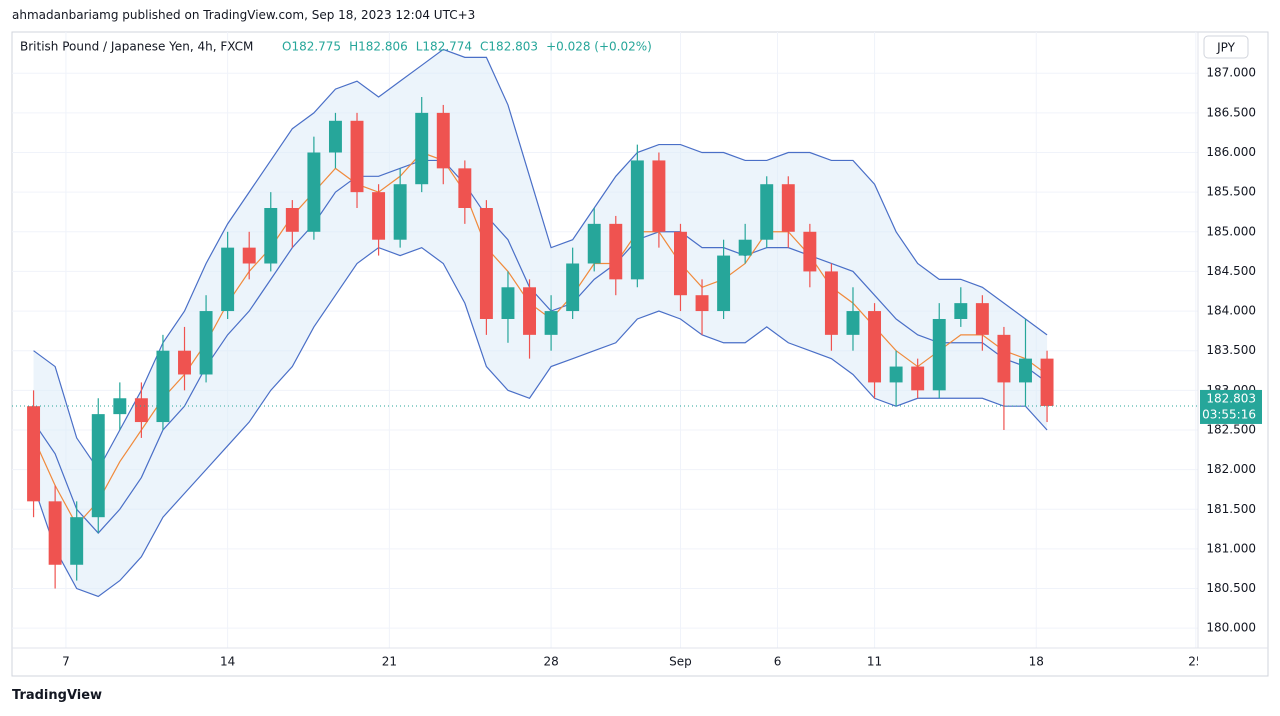  I want to click on y-tick-label: 185.000, so click(1231, 231).